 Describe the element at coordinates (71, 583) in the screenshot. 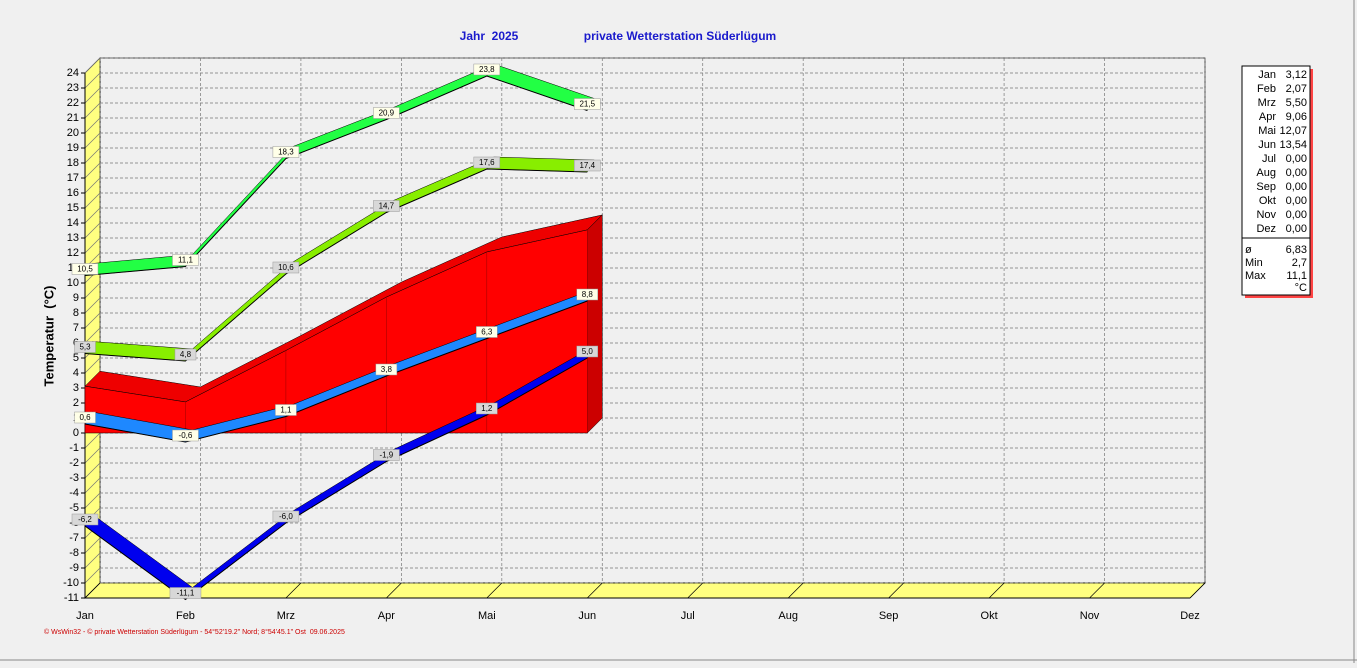

I see `y-tick-label: -10` at that location.